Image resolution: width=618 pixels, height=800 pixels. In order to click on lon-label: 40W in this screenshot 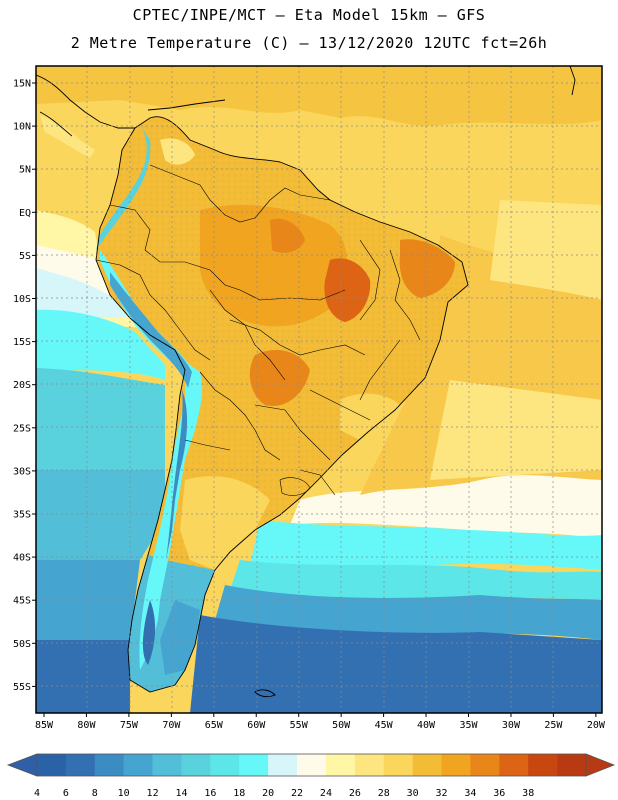, I will do `click(426, 725)`.